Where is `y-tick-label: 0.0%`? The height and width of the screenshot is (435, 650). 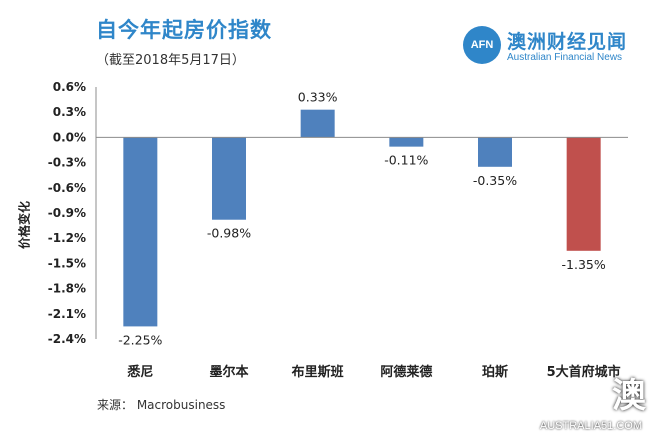
y-tick-label: 0.0% is located at coordinates (69, 137).